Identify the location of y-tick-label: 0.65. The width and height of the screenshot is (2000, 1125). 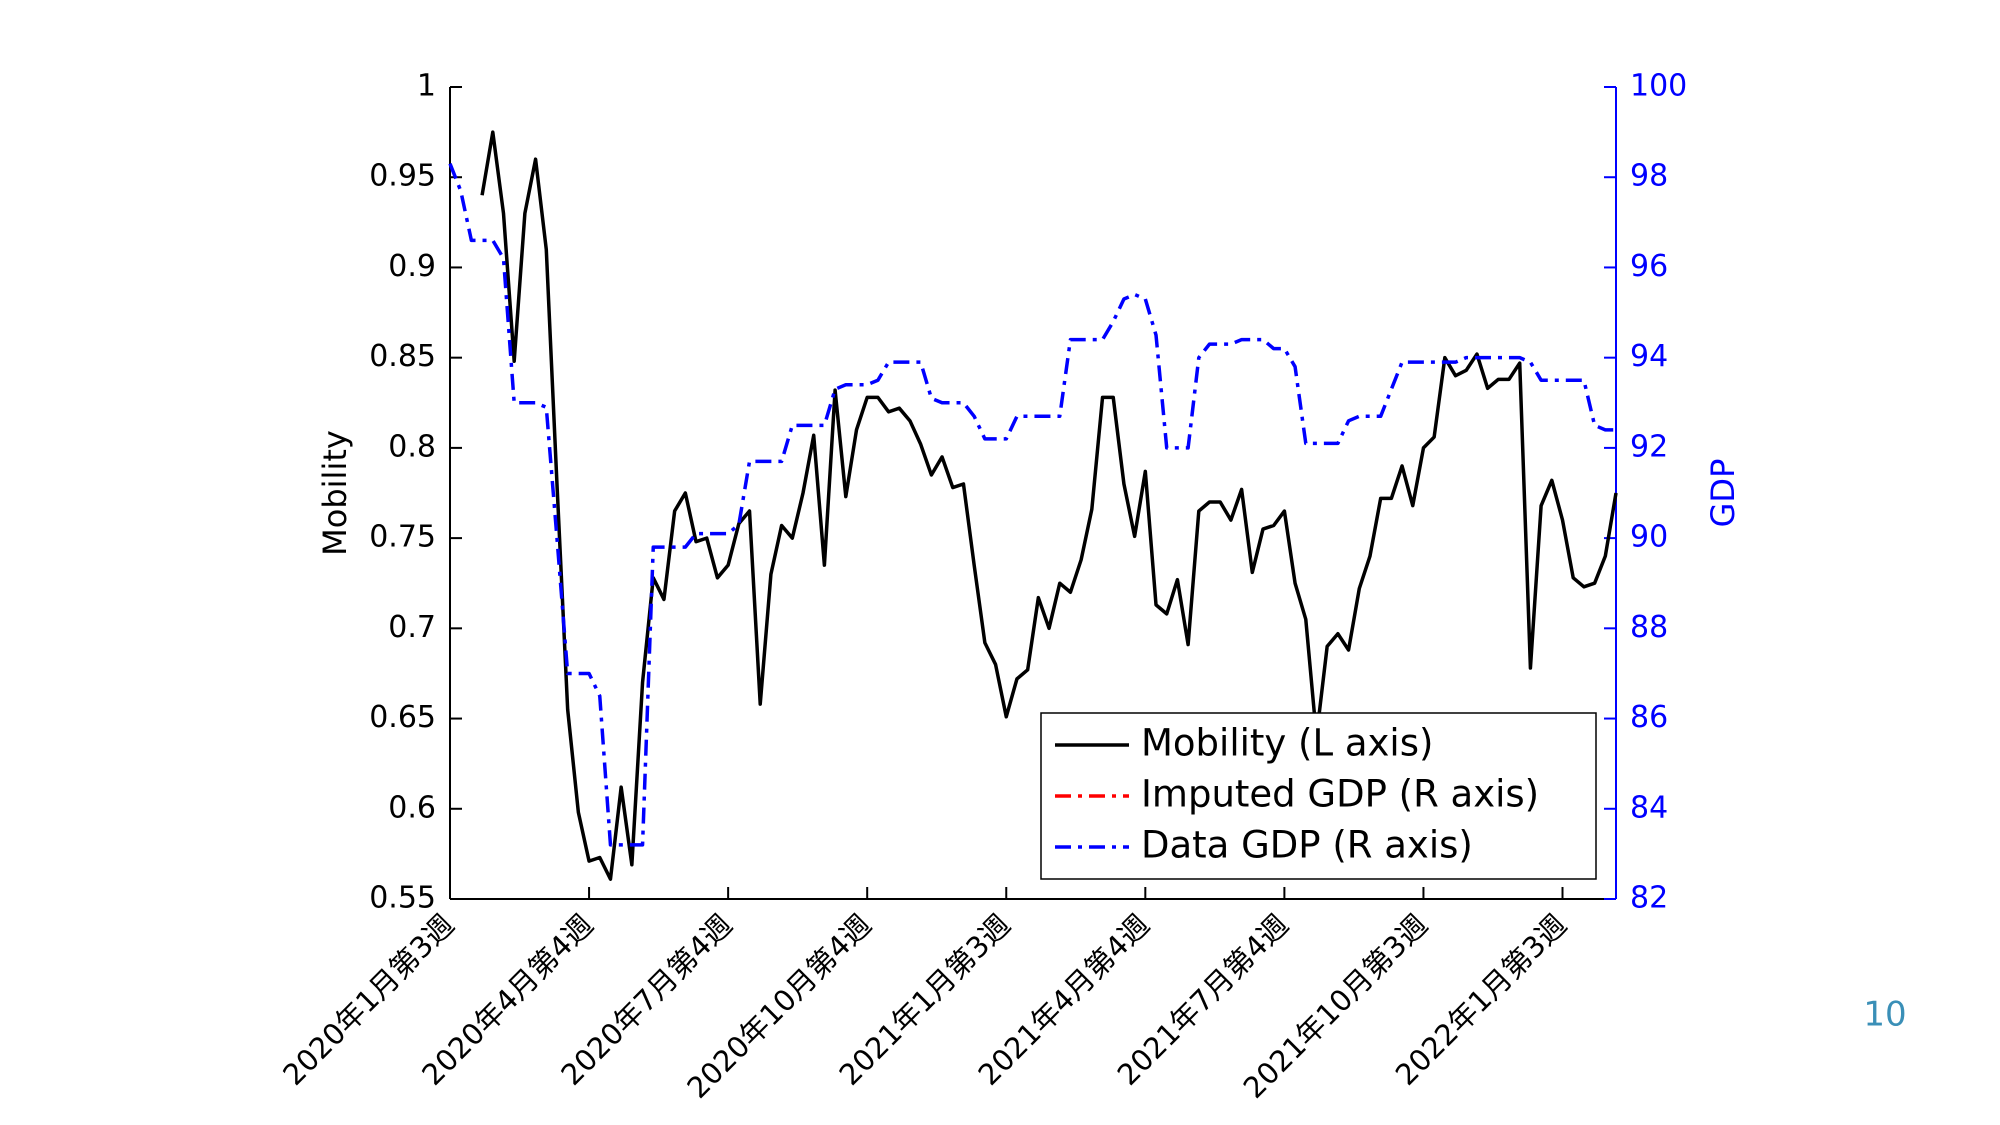
(402, 717).